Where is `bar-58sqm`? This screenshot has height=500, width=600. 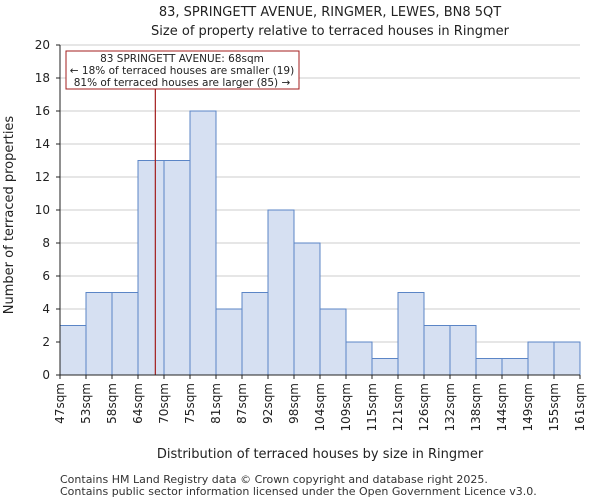 bar-58sqm is located at coordinates (125, 334).